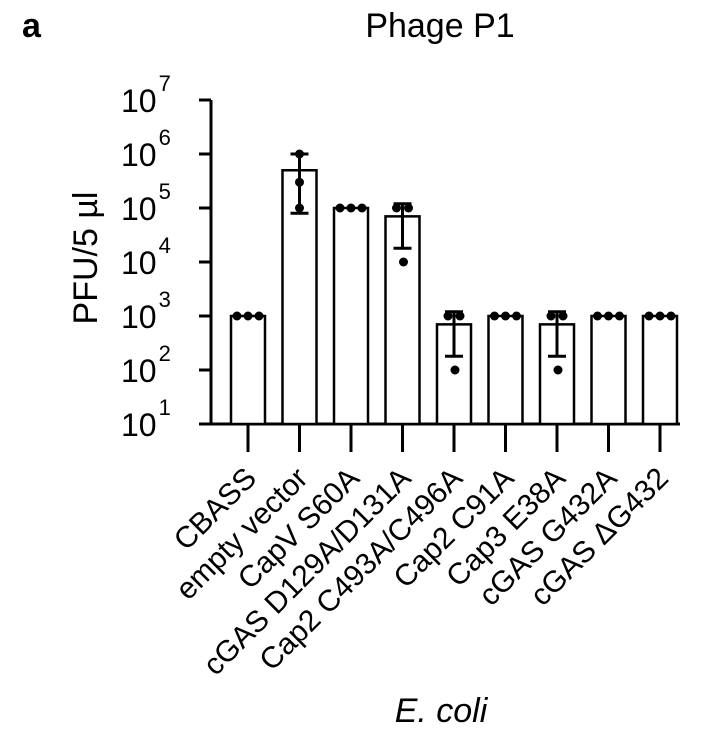 This screenshot has width=712, height=752. I want to click on y-tick-label: 10¹, so click(146, 419).